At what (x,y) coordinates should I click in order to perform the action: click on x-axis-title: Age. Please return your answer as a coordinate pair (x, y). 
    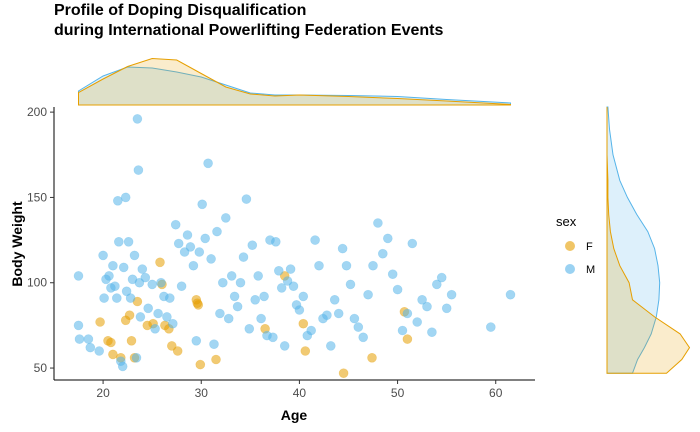
    Looking at the image, I should click on (294, 415).